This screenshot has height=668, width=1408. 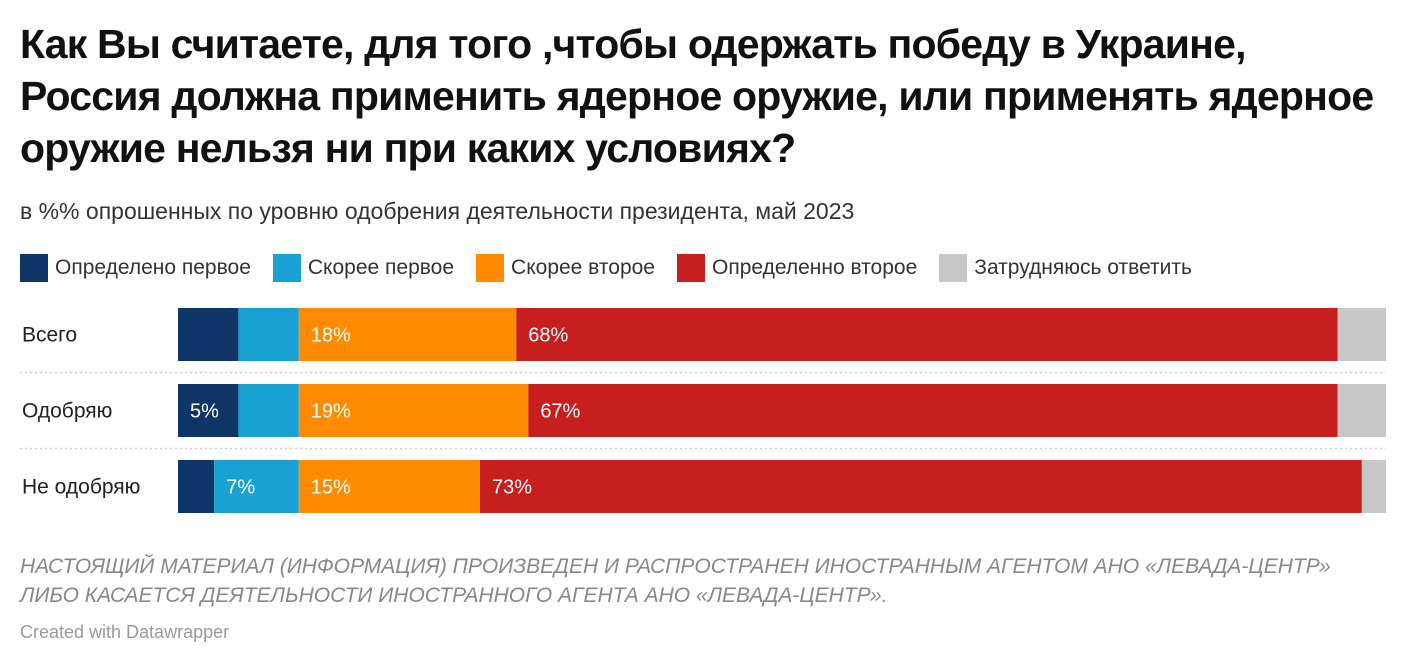 What do you see at coordinates (512, 488) in the screenshot?
I see `value-label: 73%` at bounding box center [512, 488].